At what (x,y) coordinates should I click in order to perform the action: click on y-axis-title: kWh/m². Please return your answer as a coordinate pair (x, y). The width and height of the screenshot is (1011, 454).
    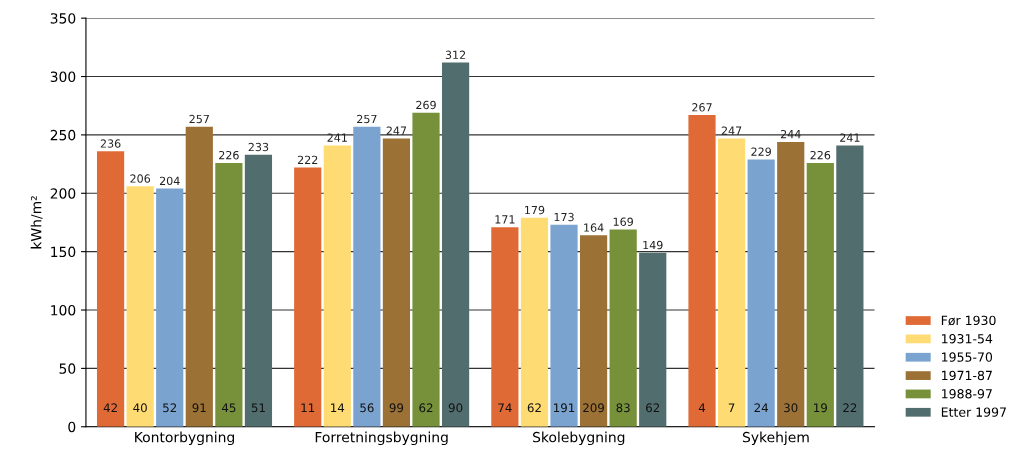
    Looking at the image, I should click on (36, 222).